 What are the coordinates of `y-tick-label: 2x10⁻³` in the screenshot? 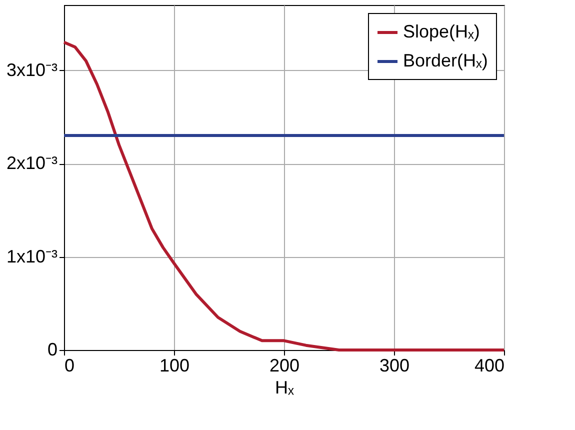 It's located at (32, 163).